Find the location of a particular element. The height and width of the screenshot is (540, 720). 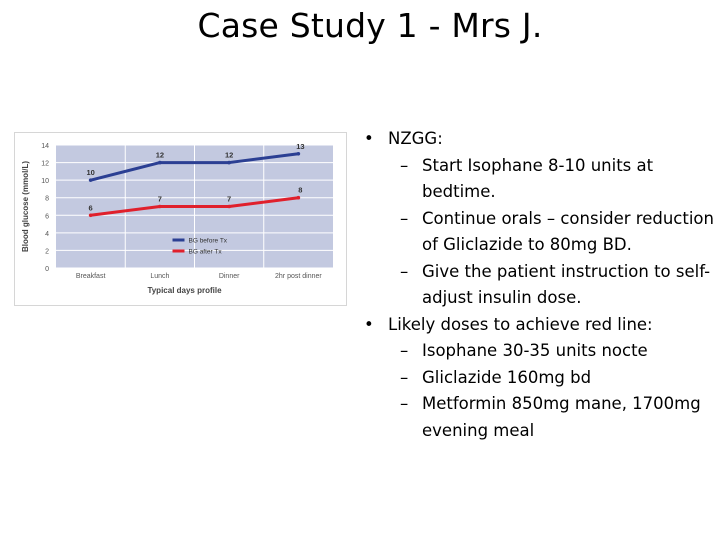

y-tick-label: 0 is located at coordinates (47, 269).